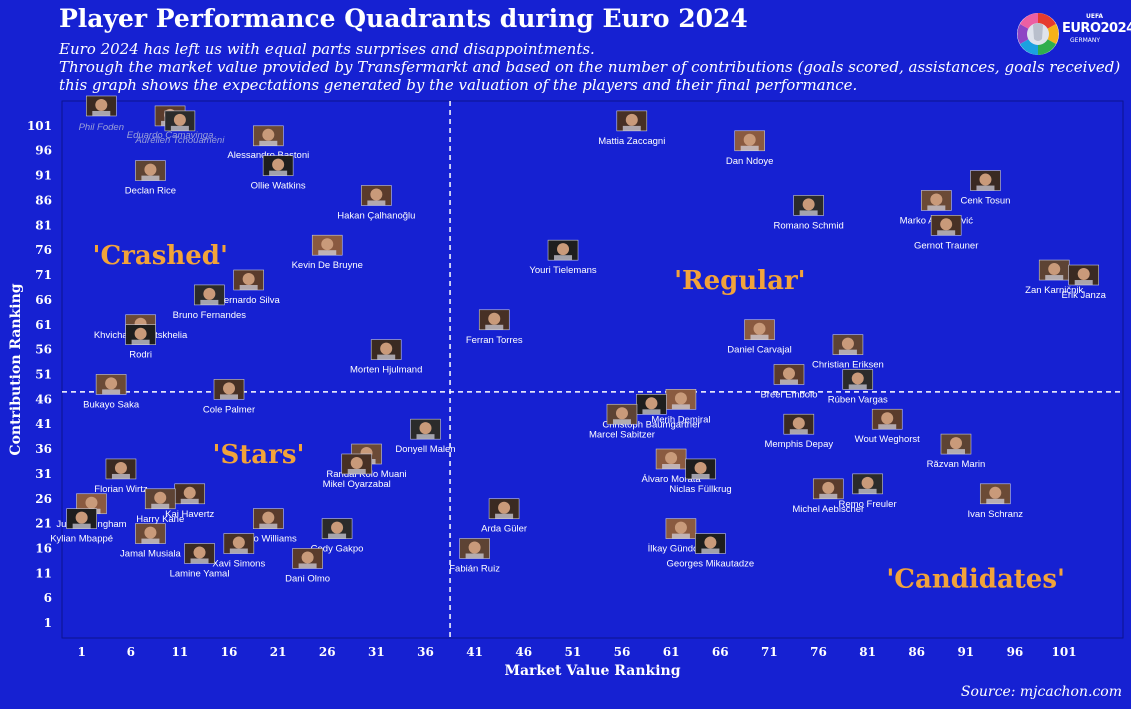 The height and width of the screenshot is (709, 1131). Describe the element at coordinates (494, 327) in the screenshot. I see `player-point: Ferran Torres` at that location.